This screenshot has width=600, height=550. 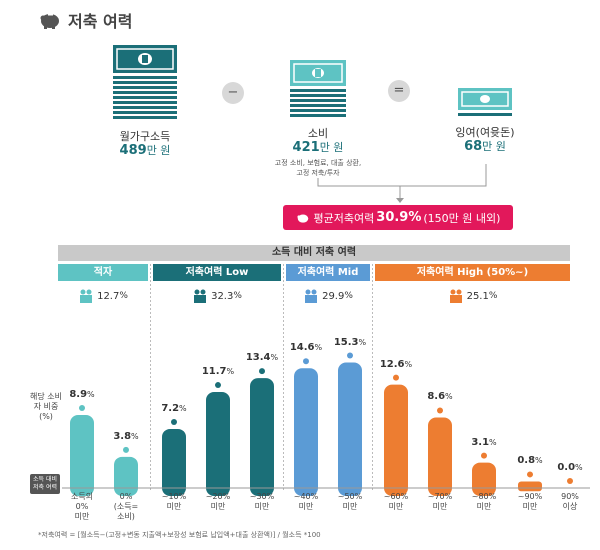 I want to click on bar-value-label-5: 14.6%, so click(x=306, y=348).